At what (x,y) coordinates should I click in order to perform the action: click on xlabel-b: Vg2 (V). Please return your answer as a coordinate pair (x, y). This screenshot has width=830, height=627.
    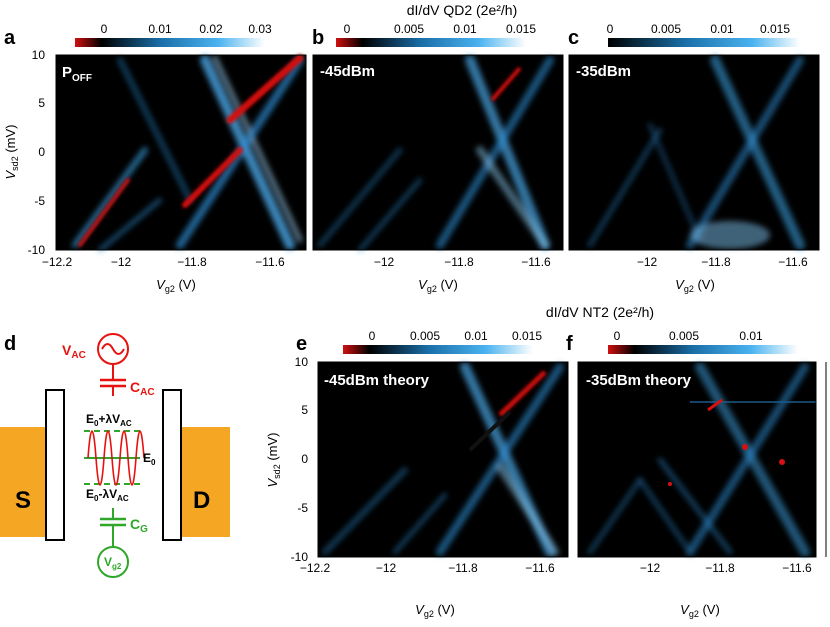
    Looking at the image, I should click on (438, 285).